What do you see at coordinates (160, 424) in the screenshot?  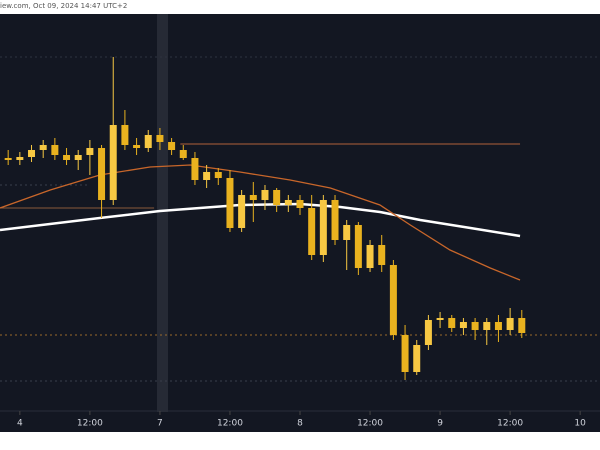 I see `x-tick-label: 7` at bounding box center [160, 424].